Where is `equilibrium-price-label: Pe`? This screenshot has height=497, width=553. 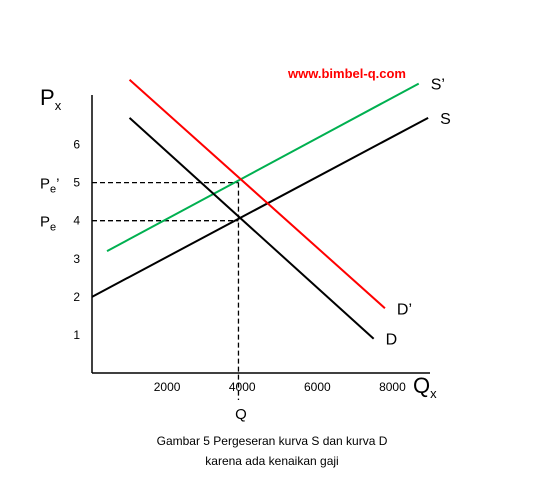 equilibrium-price-label: Pe is located at coordinates (48, 224).